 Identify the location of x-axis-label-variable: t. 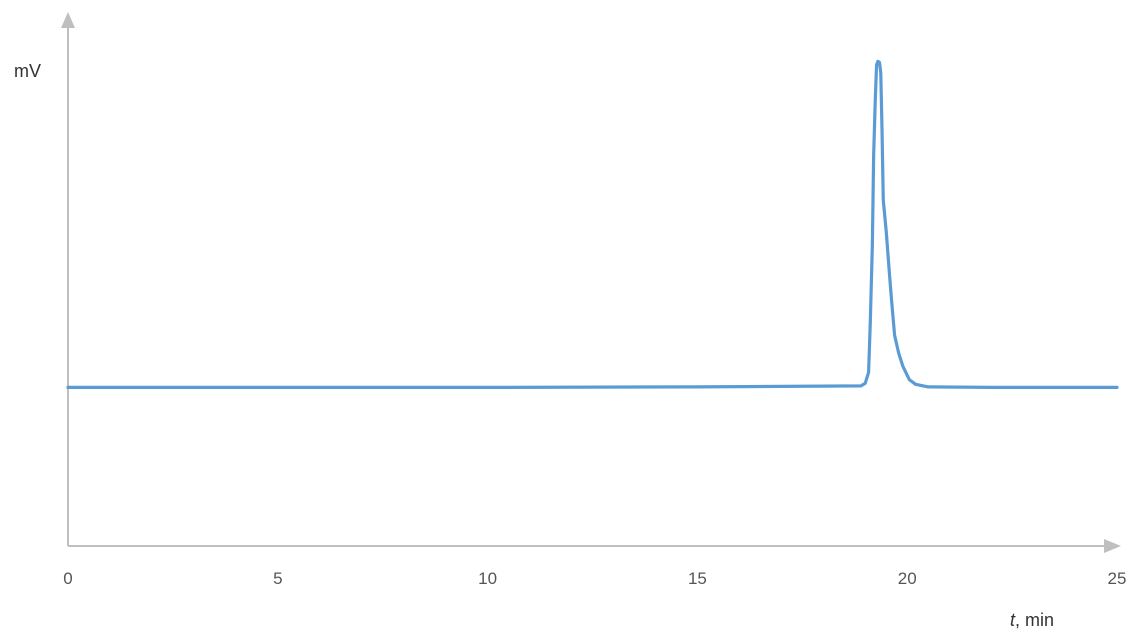
(1013, 620).